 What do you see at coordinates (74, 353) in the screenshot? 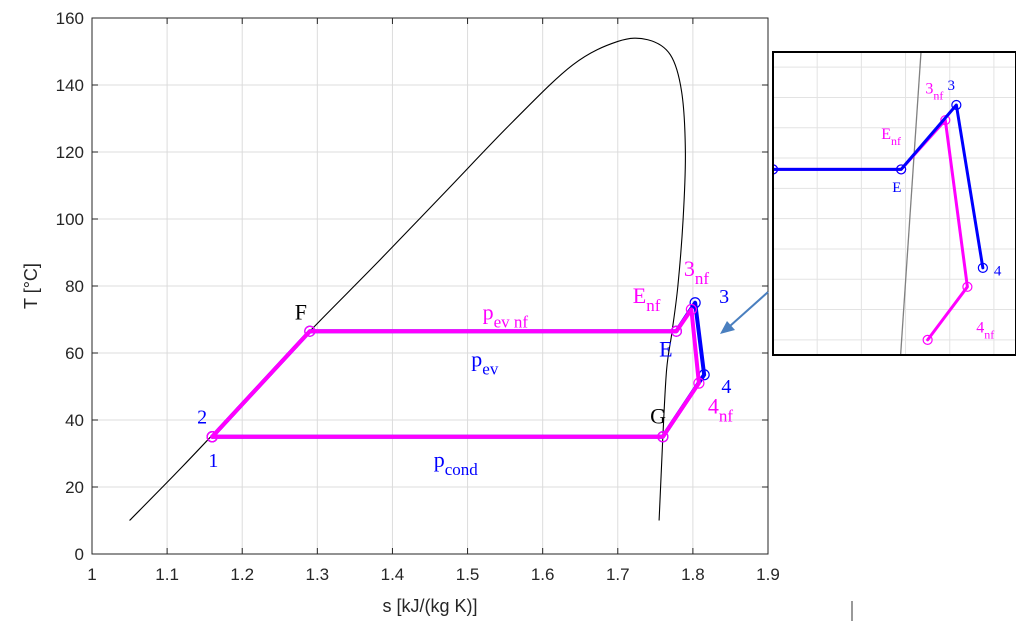
I see `y-tick-label: 60` at bounding box center [74, 353].